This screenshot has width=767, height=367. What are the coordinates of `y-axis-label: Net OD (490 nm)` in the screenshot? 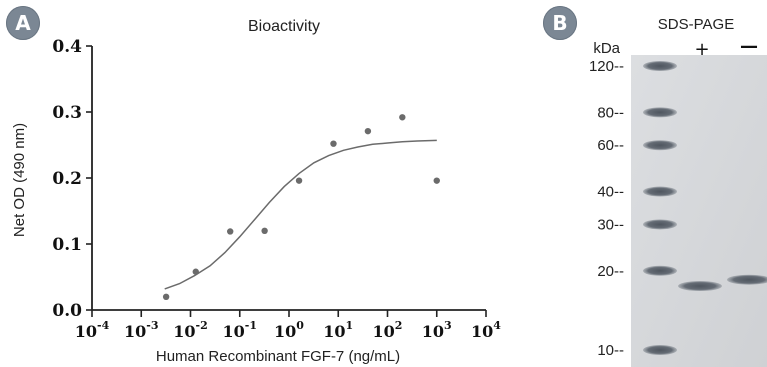 It's located at (19, 180).